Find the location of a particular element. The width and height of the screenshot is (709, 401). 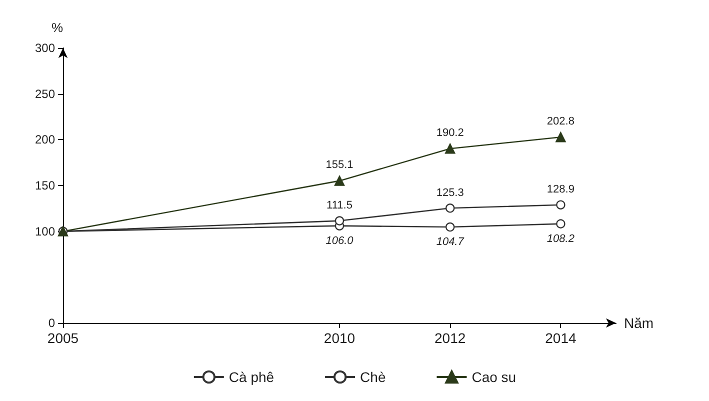

y-tick-label: 0 is located at coordinates (52, 323).